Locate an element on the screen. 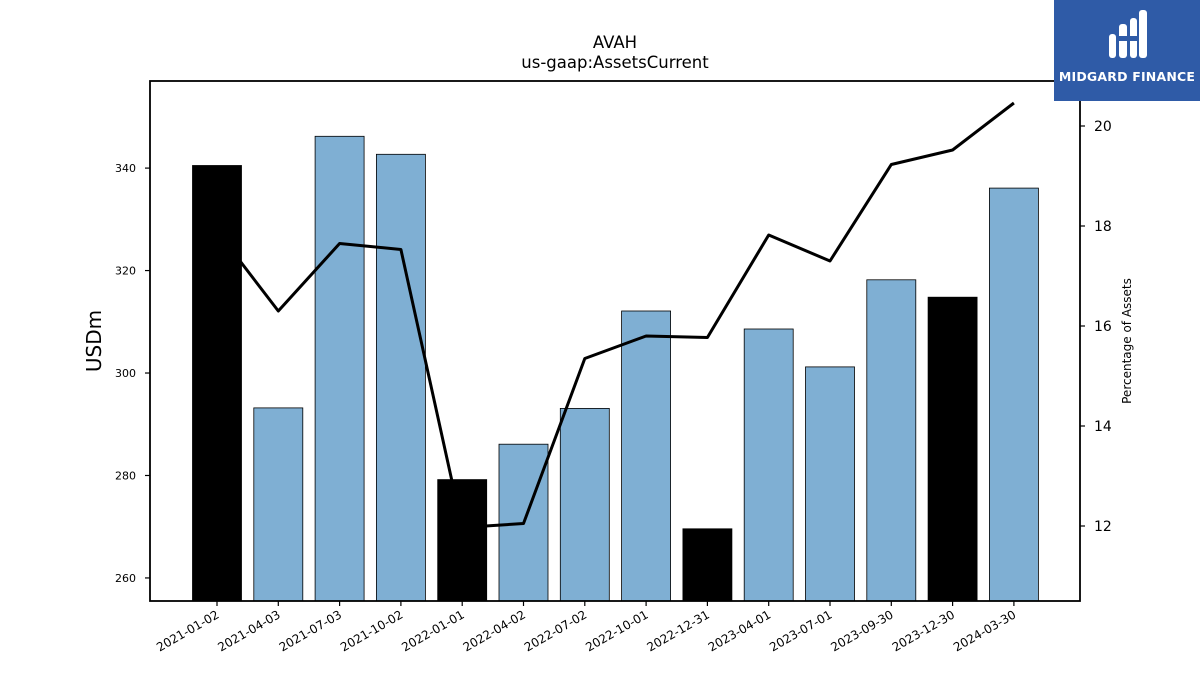 This screenshot has height=675, width=1200. chart-title: AVAH is located at coordinates (615, 42).